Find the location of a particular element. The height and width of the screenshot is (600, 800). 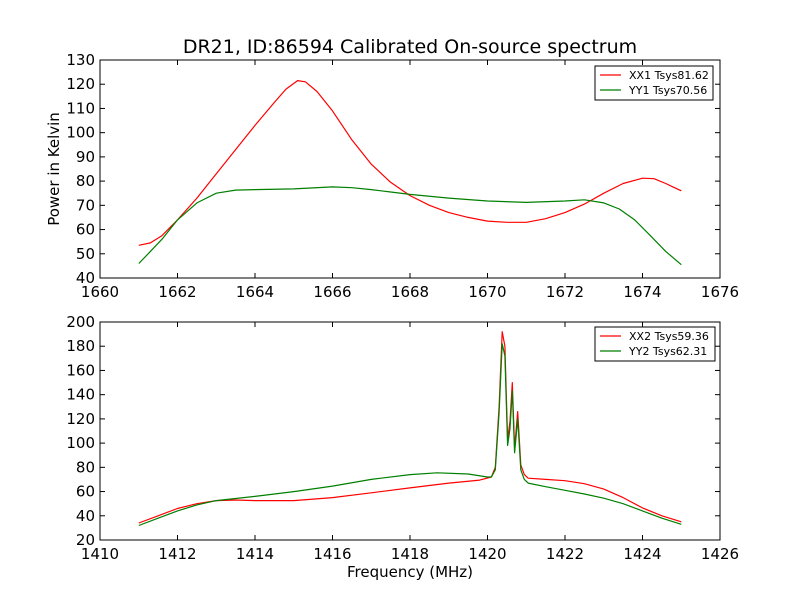

x-axis-label: Frequency (MHz) is located at coordinates (410, 572).